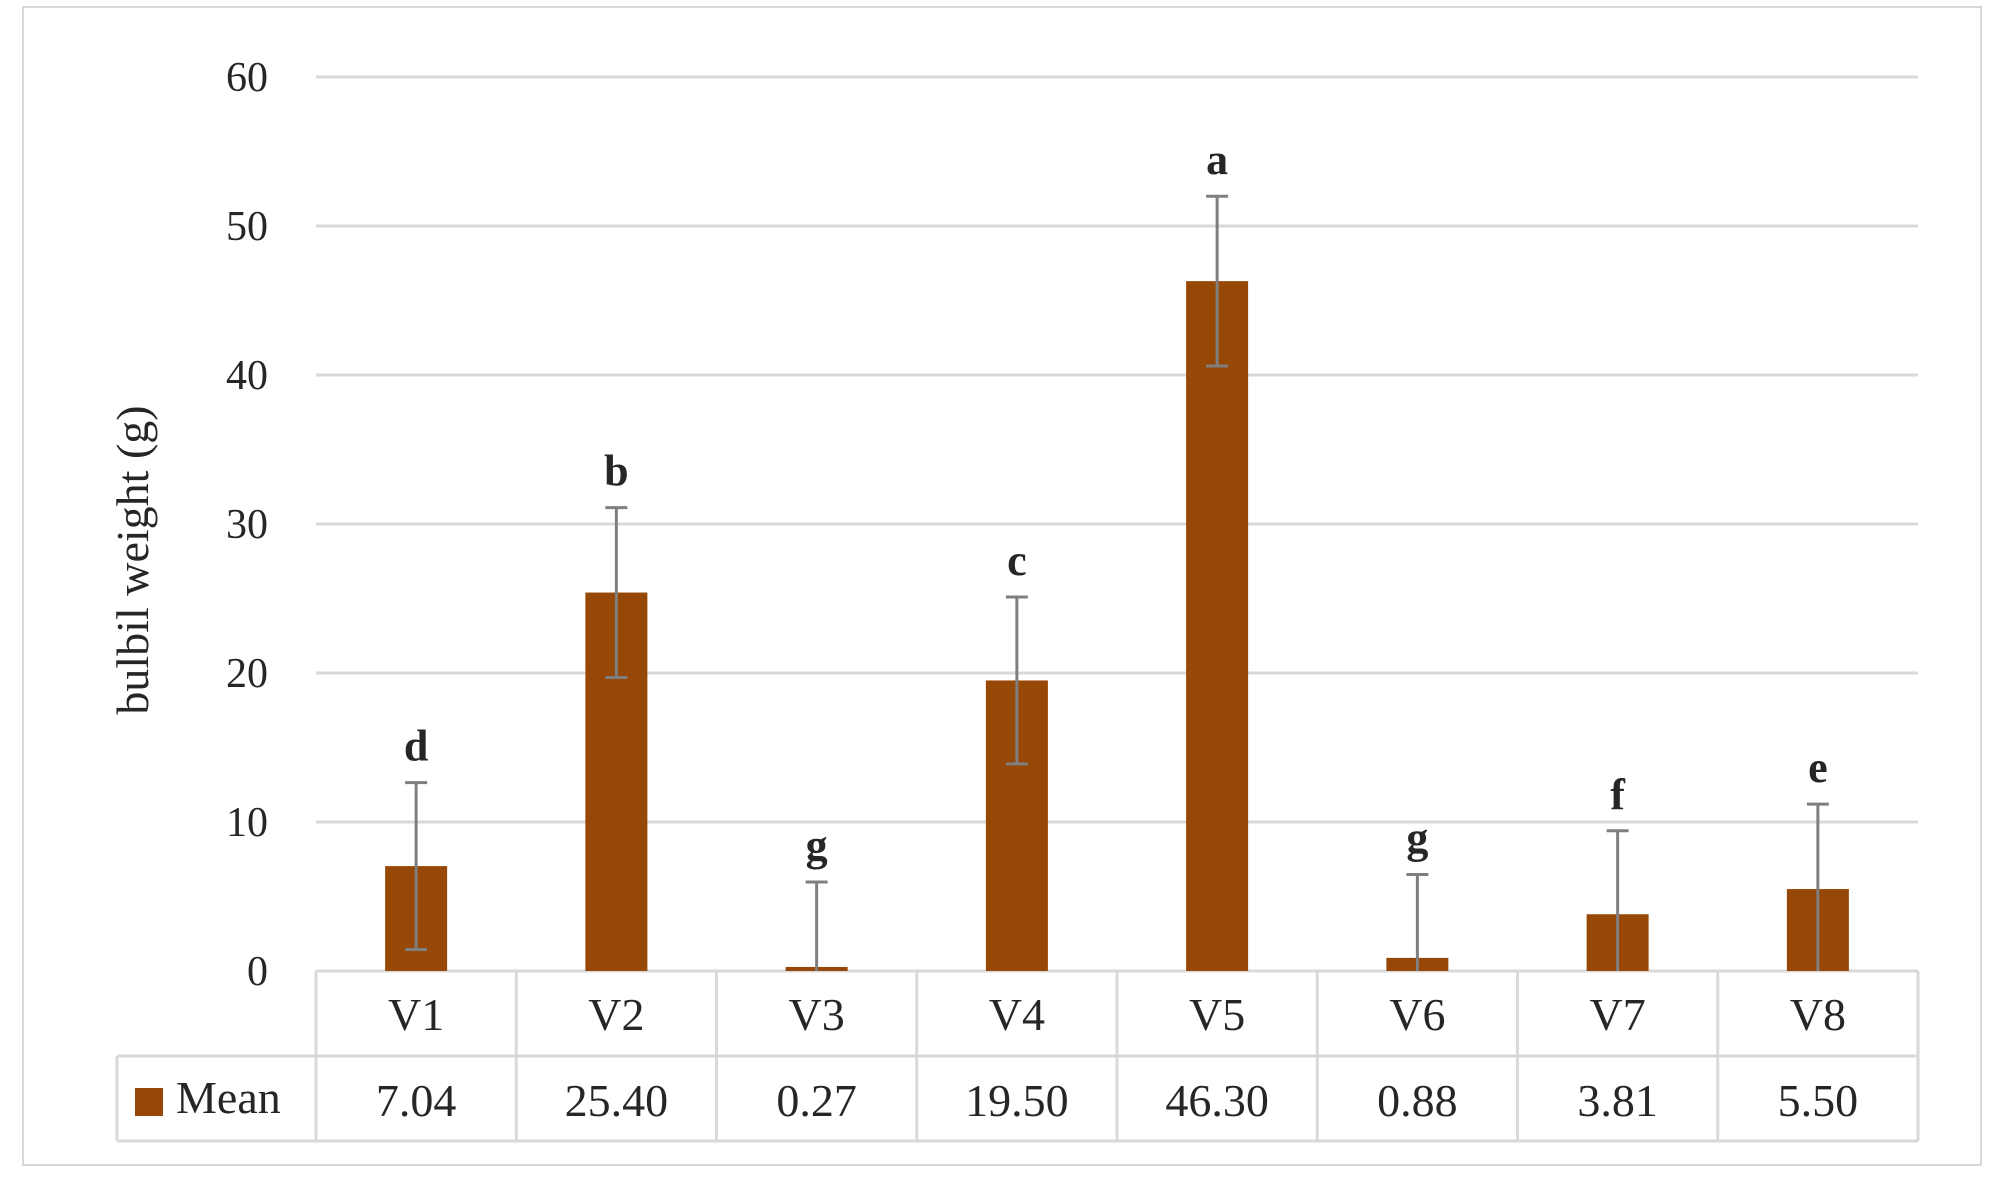 The width and height of the screenshot is (1997, 1197). Describe the element at coordinates (1217, 159) in the screenshot. I see `significance-letter: a` at that location.